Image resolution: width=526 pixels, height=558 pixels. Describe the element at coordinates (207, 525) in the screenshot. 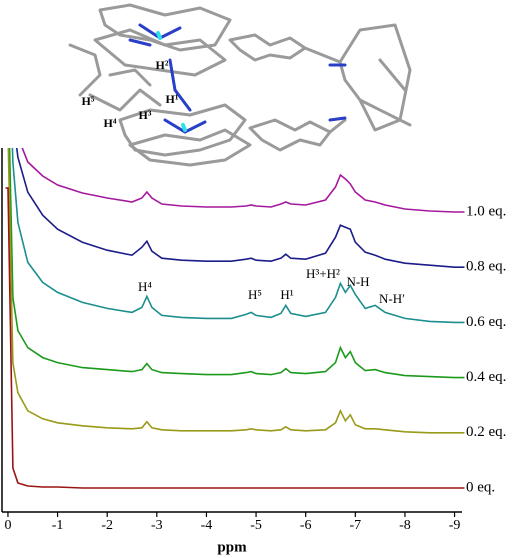

I see `x-tick-label: -4` at that location.